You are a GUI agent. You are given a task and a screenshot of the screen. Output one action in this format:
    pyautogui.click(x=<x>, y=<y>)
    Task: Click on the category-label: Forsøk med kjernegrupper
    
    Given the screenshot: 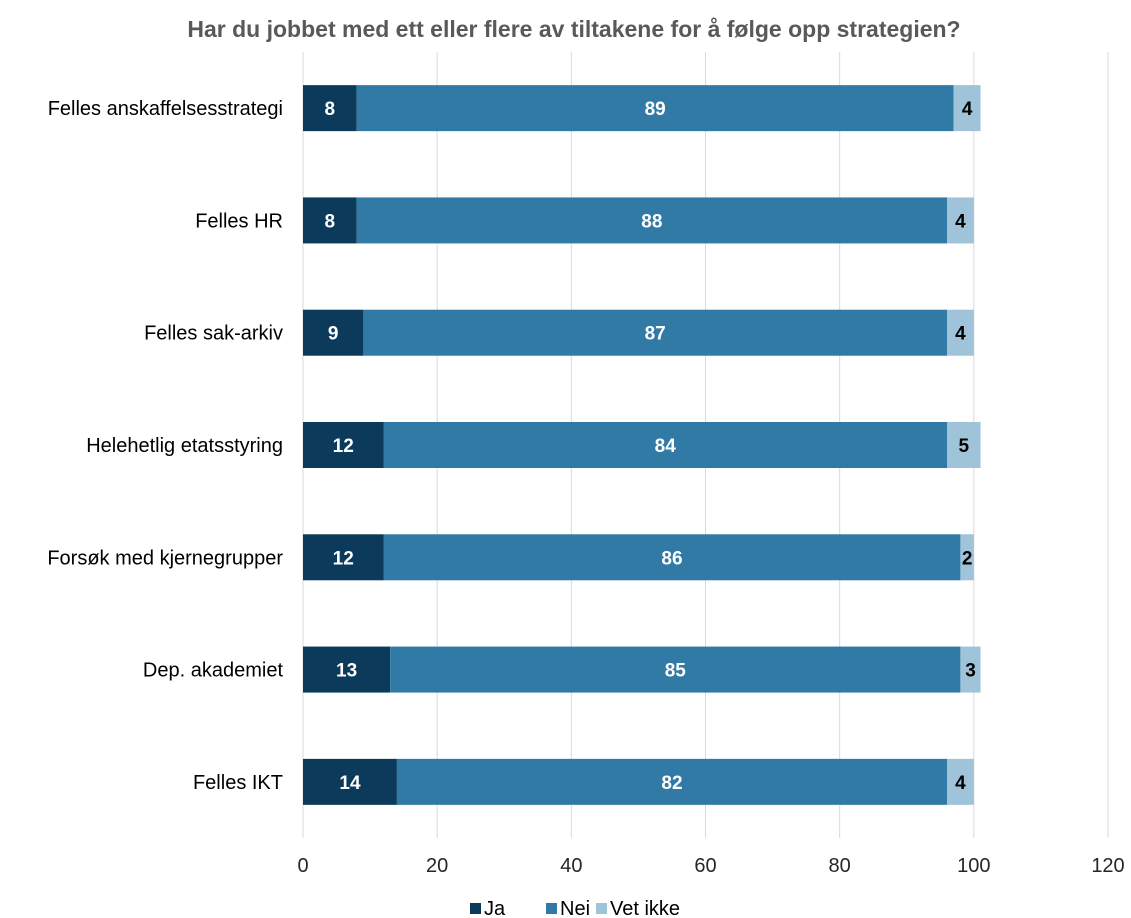 What is the action you would take?
    pyautogui.click(x=165, y=558)
    